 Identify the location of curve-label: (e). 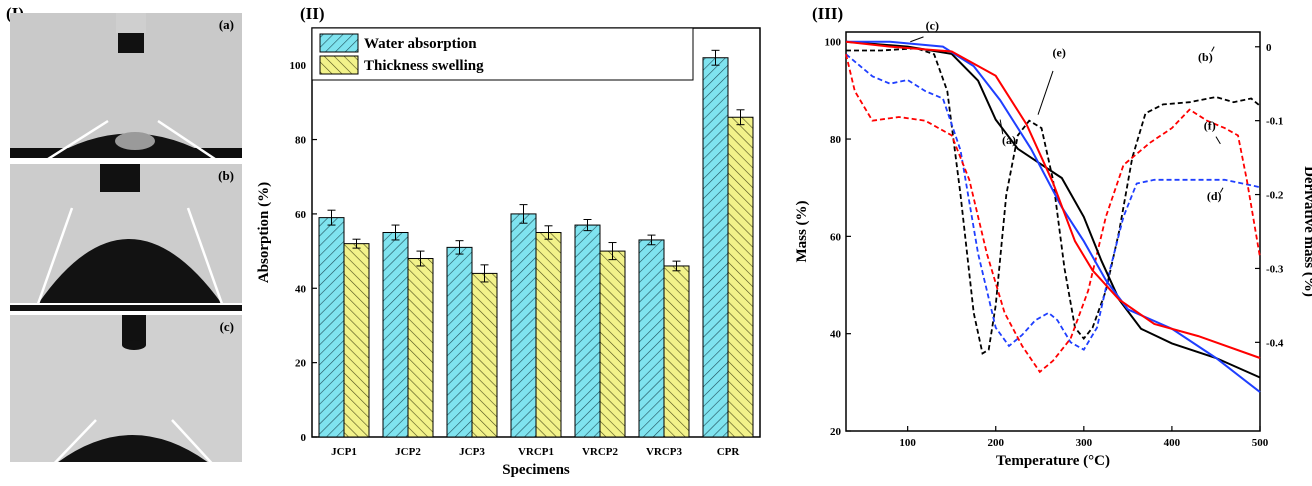
(1059, 52).